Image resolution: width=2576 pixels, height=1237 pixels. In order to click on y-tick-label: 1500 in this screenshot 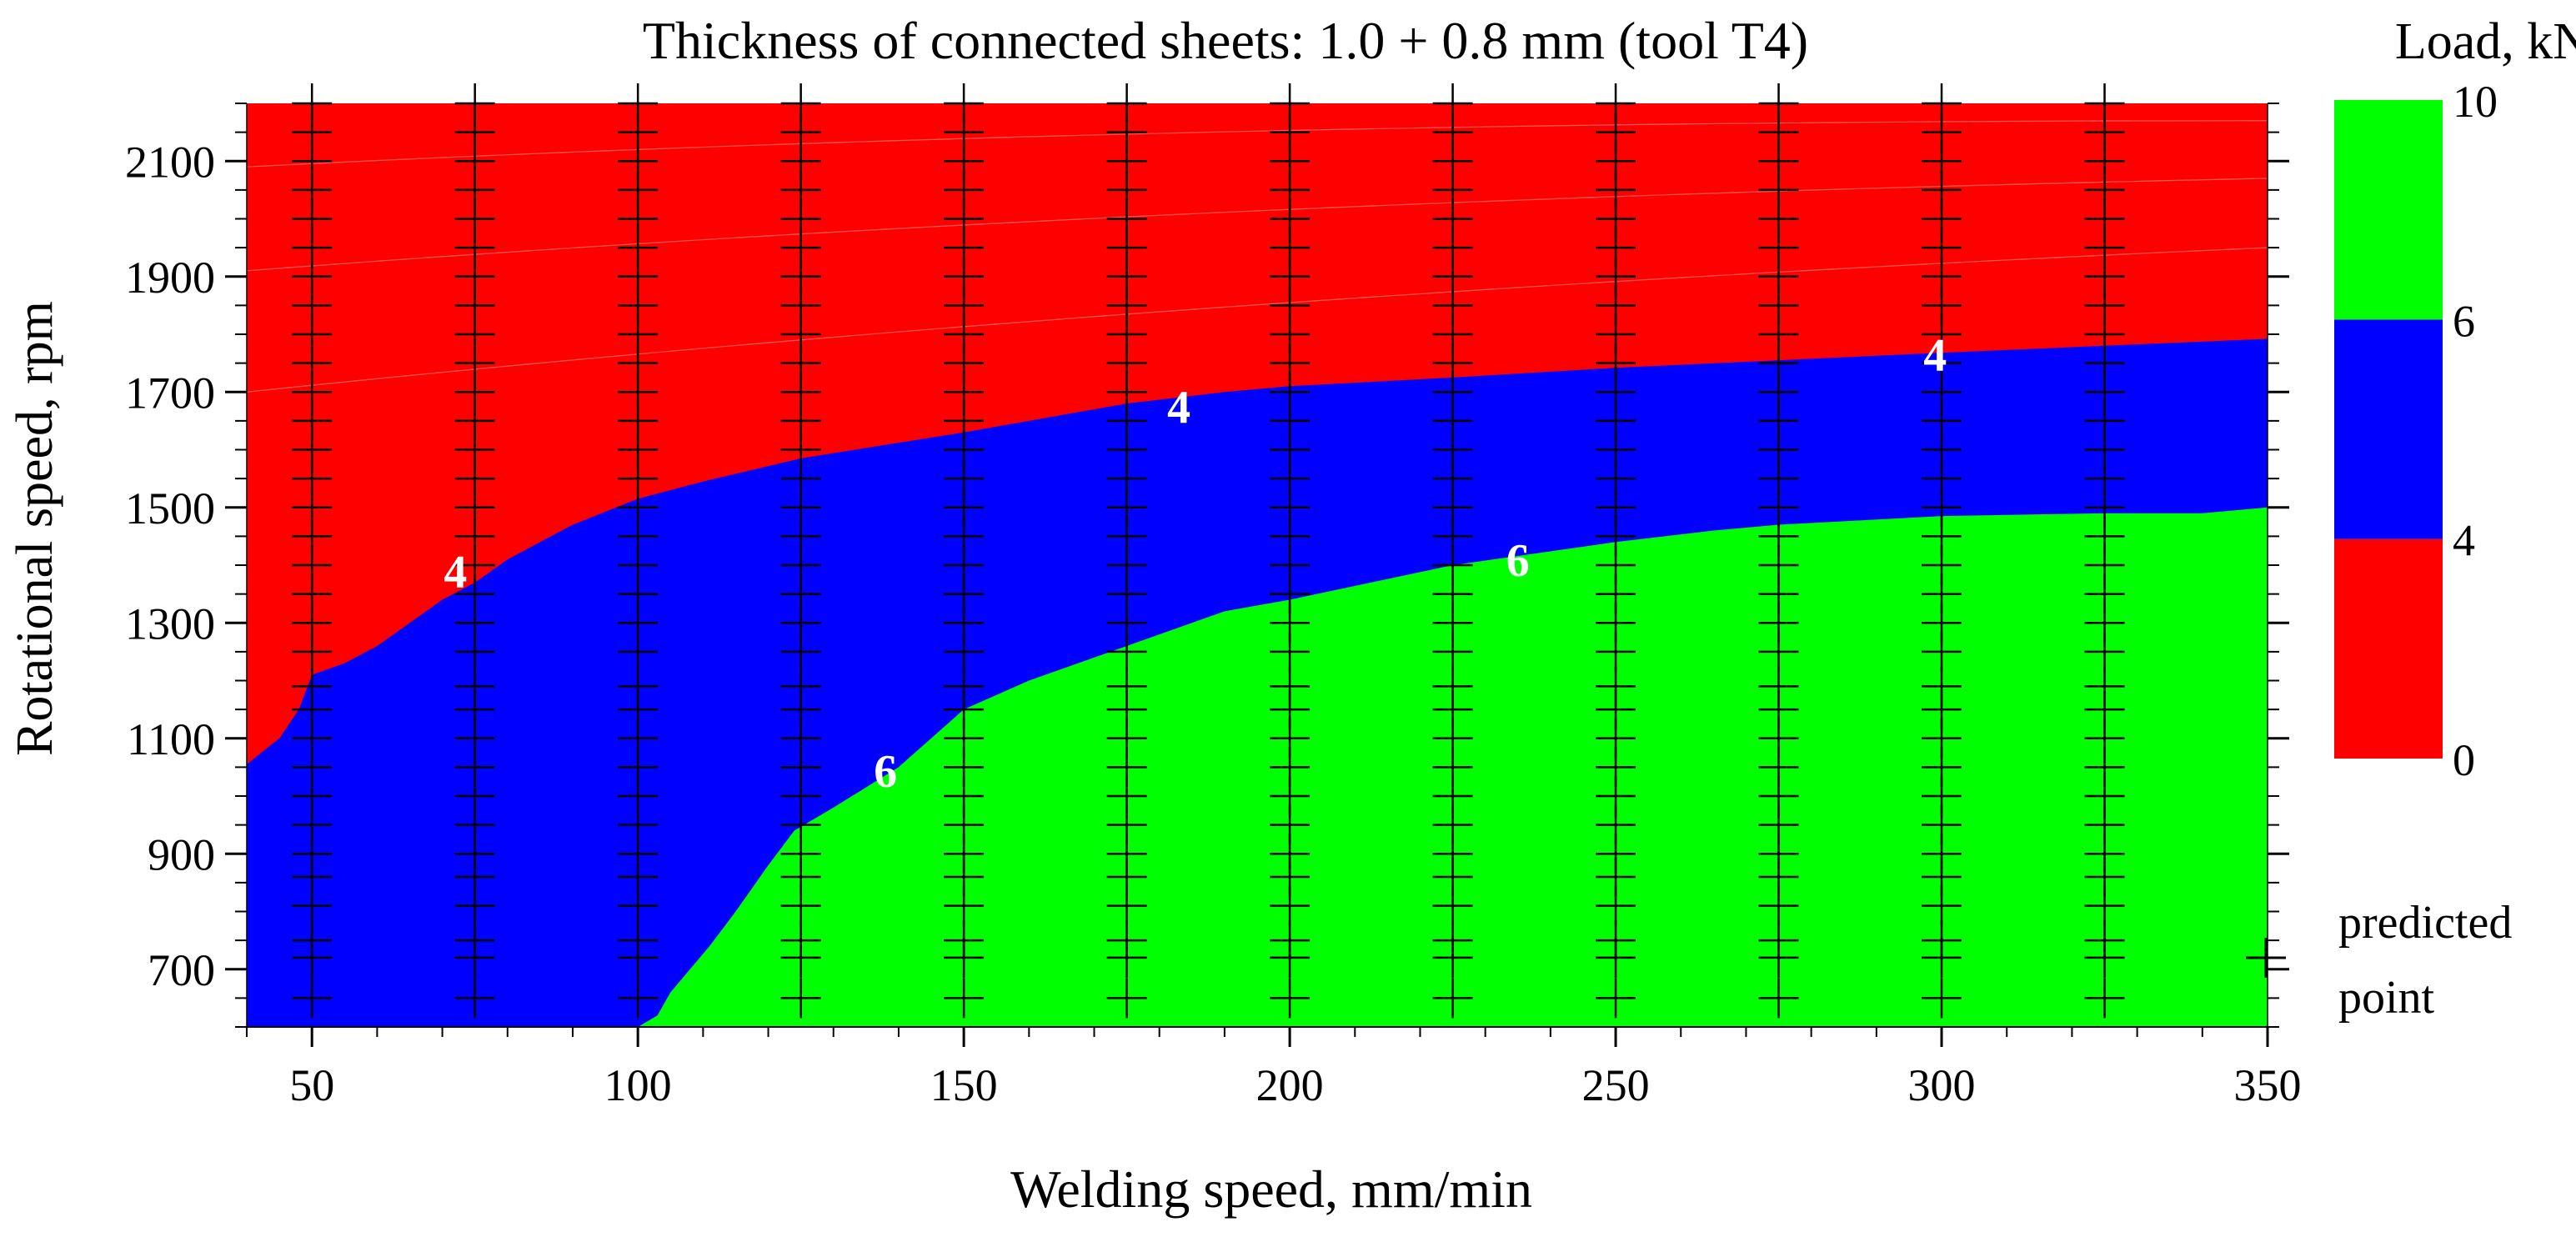, I will do `click(170, 508)`.